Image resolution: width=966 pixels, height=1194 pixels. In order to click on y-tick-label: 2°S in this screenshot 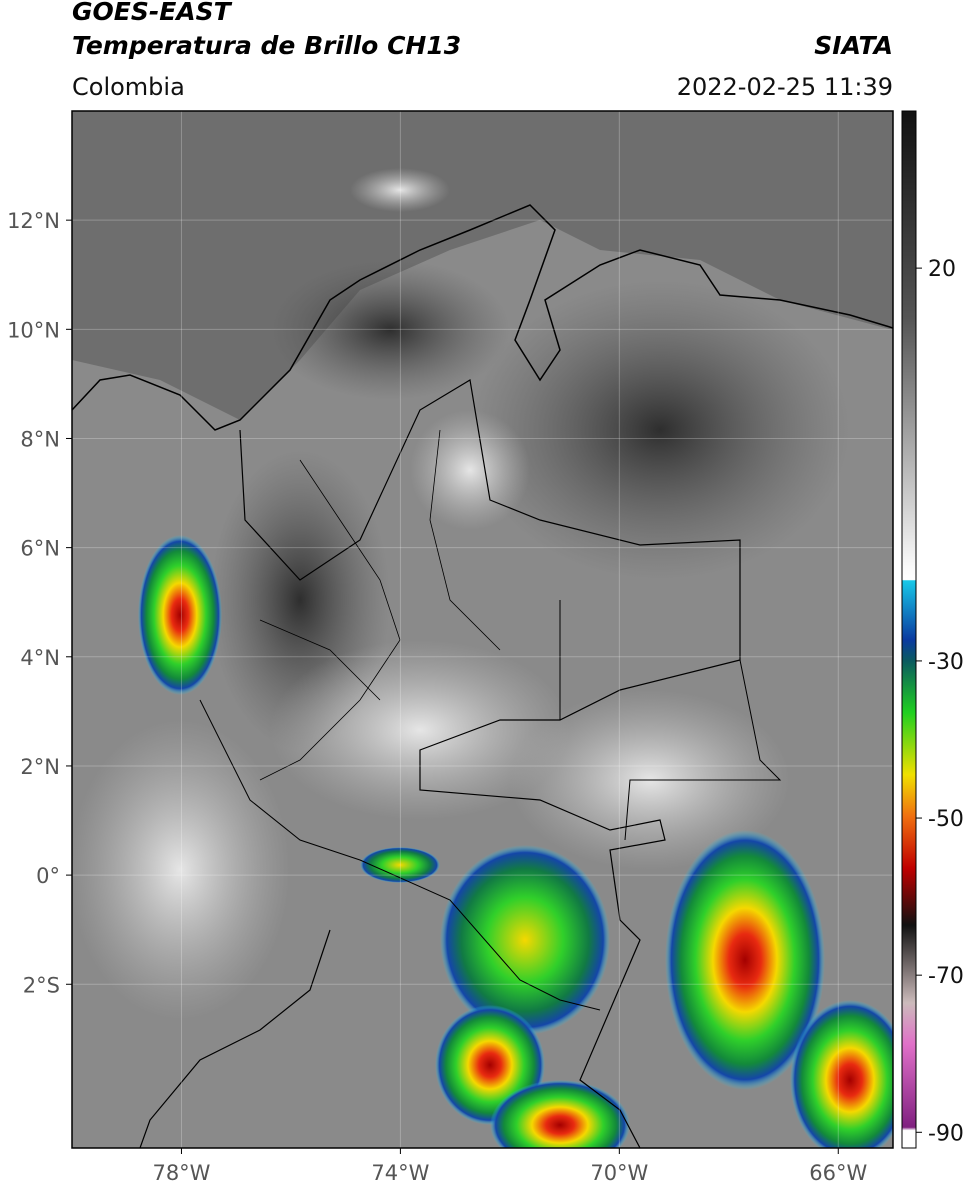, I will do `click(41, 985)`.